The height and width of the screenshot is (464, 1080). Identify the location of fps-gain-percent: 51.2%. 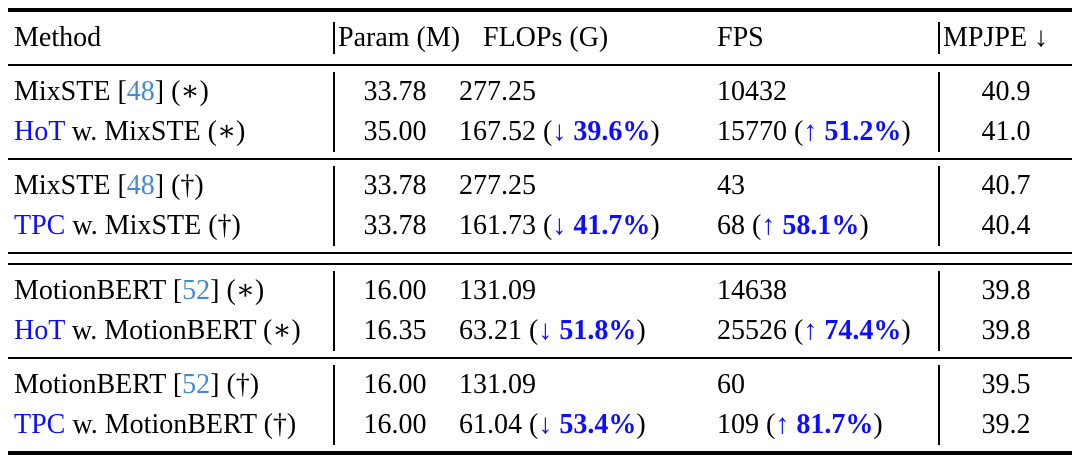
(863, 131).